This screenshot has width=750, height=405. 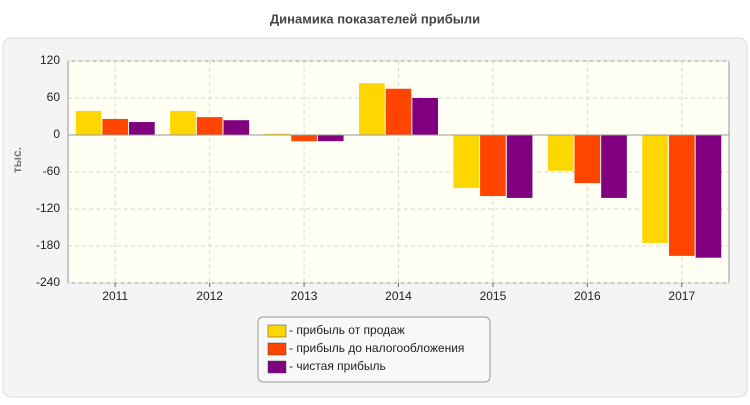 I want to click on x-tick-label: 2015, so click(x=493, y=296).